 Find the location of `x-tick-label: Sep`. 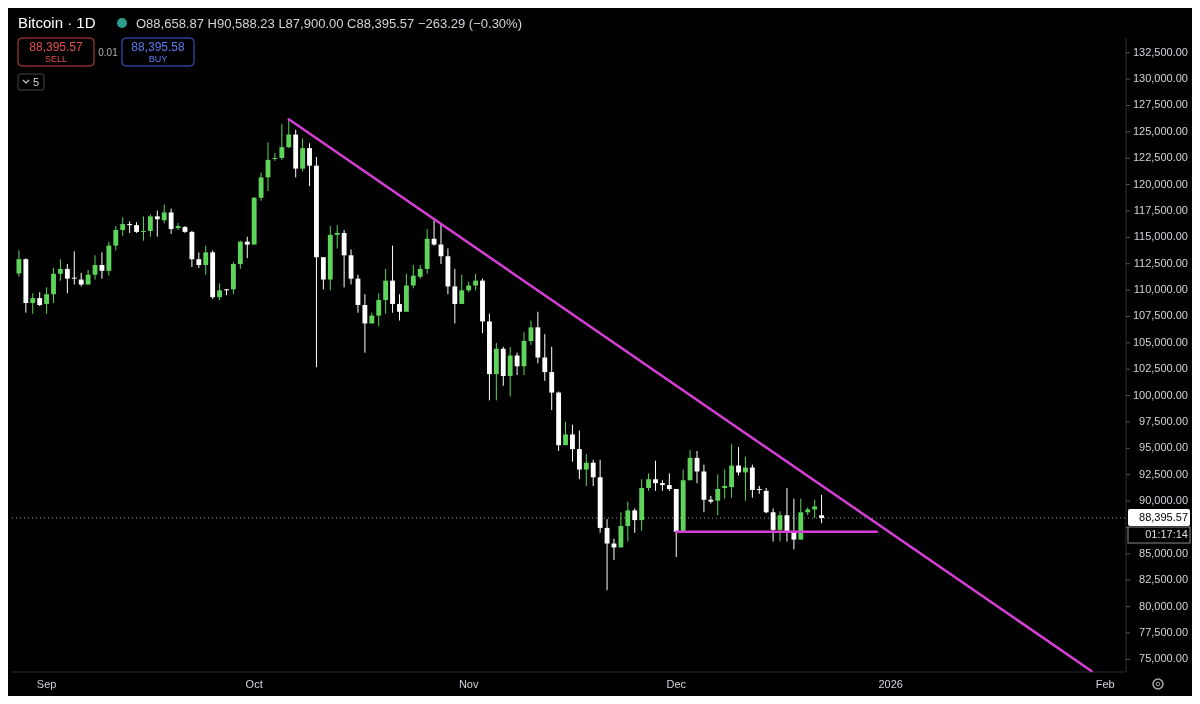

x-tick-label: Sep is located at coordinates (46, 684).